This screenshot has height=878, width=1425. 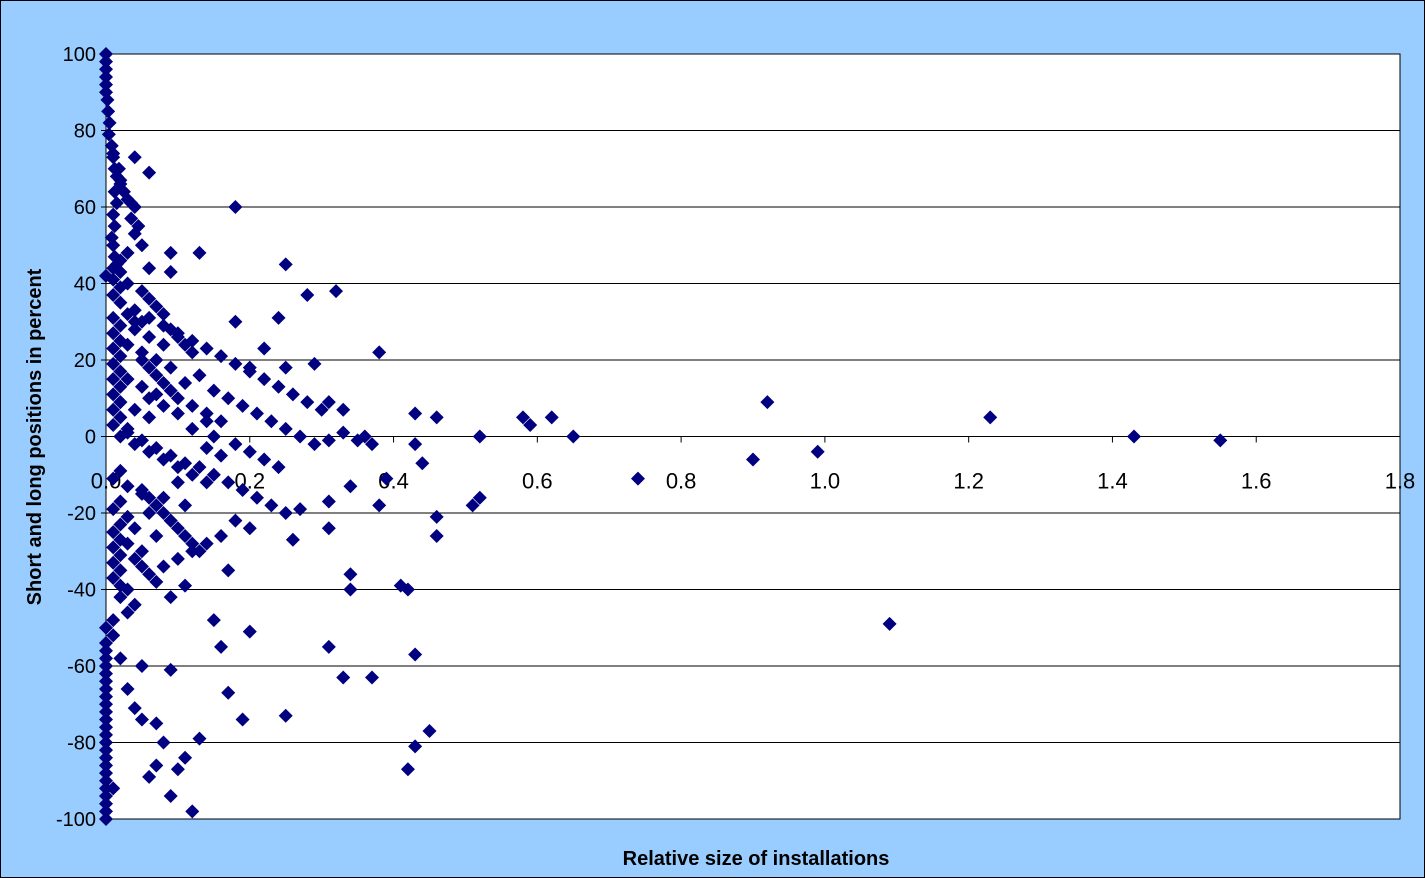 I want to click on x-tick-label: 1.4, so click(x=1112, y=481).